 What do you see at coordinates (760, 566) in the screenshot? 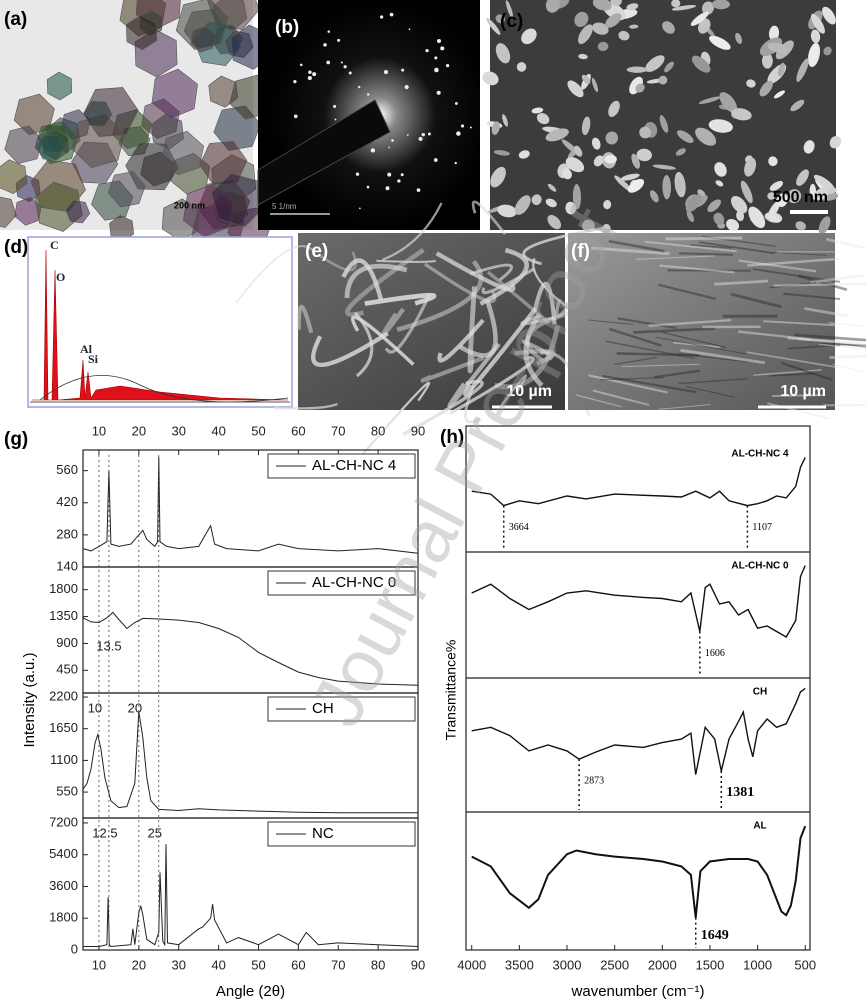
I see `spectrum-name: AL-CH-NC 0` at bounding box center [760, 566].